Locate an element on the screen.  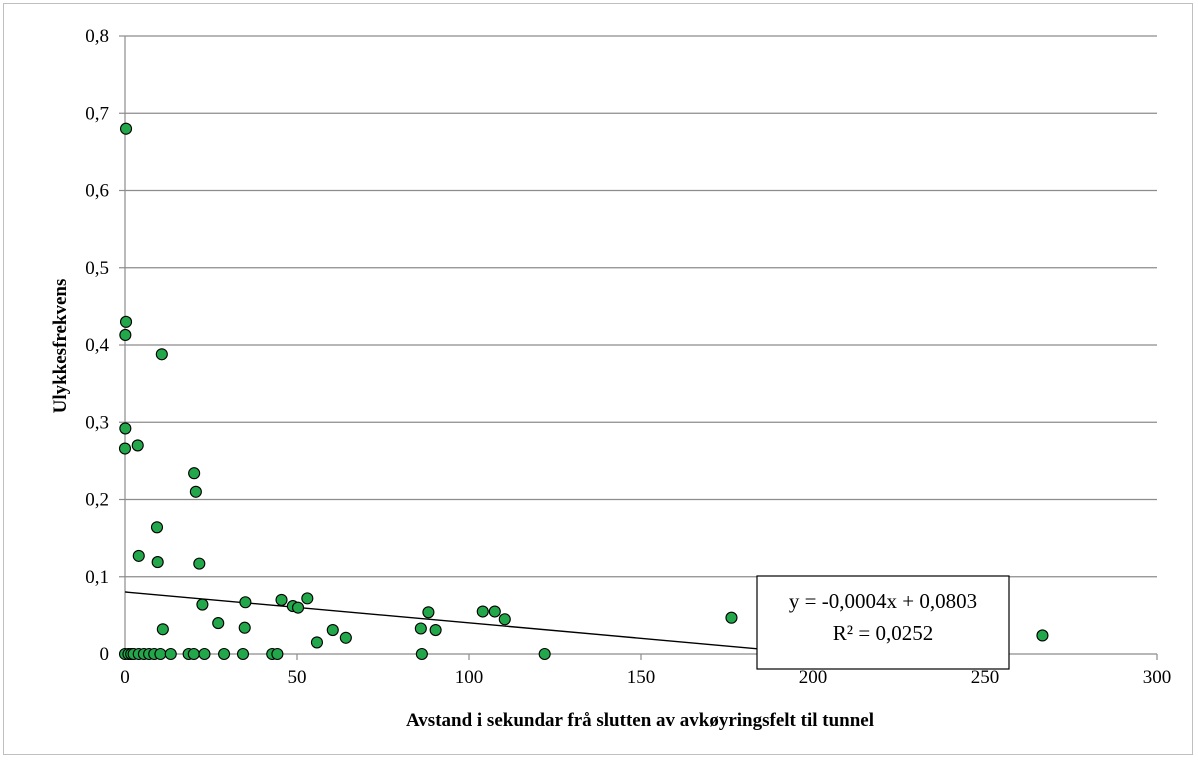
trendline-group is located at coordinates (470, 623).